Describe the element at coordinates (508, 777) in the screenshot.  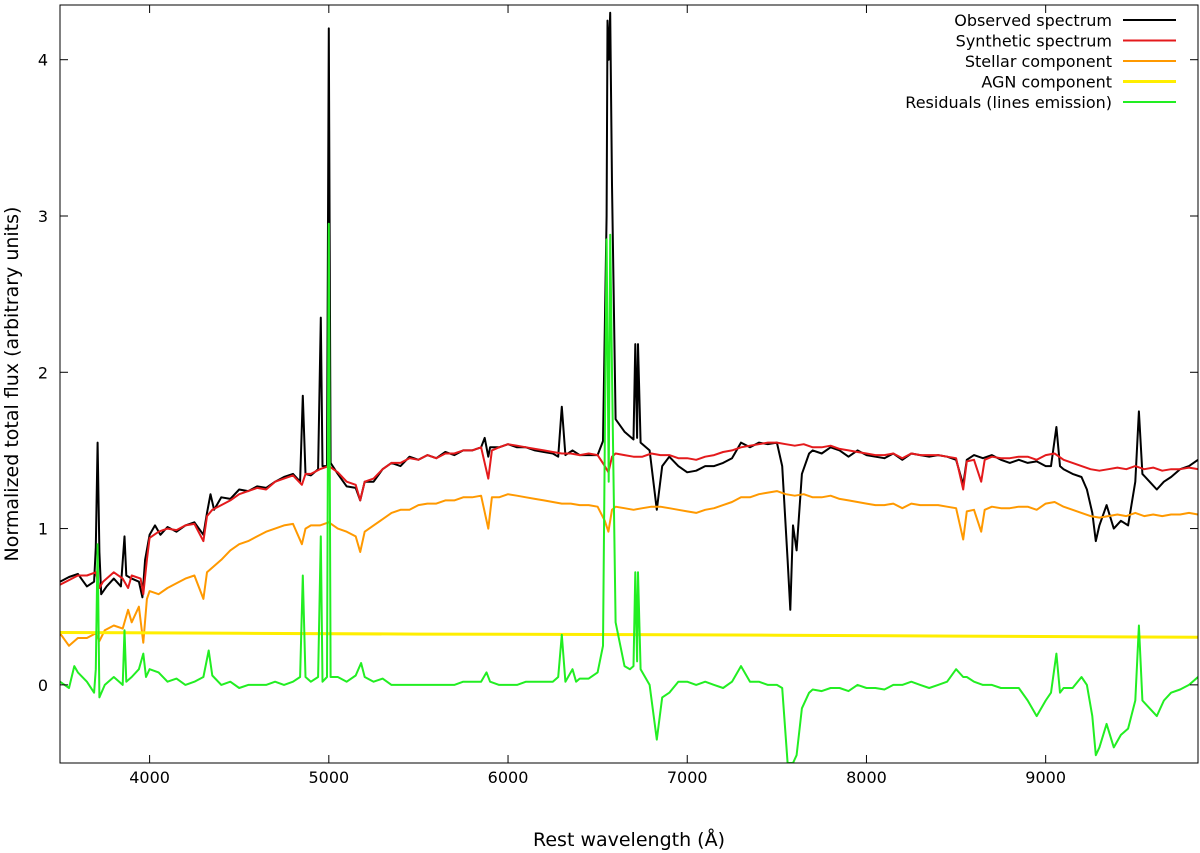
I see `x-tick-label: 6000` at that location.